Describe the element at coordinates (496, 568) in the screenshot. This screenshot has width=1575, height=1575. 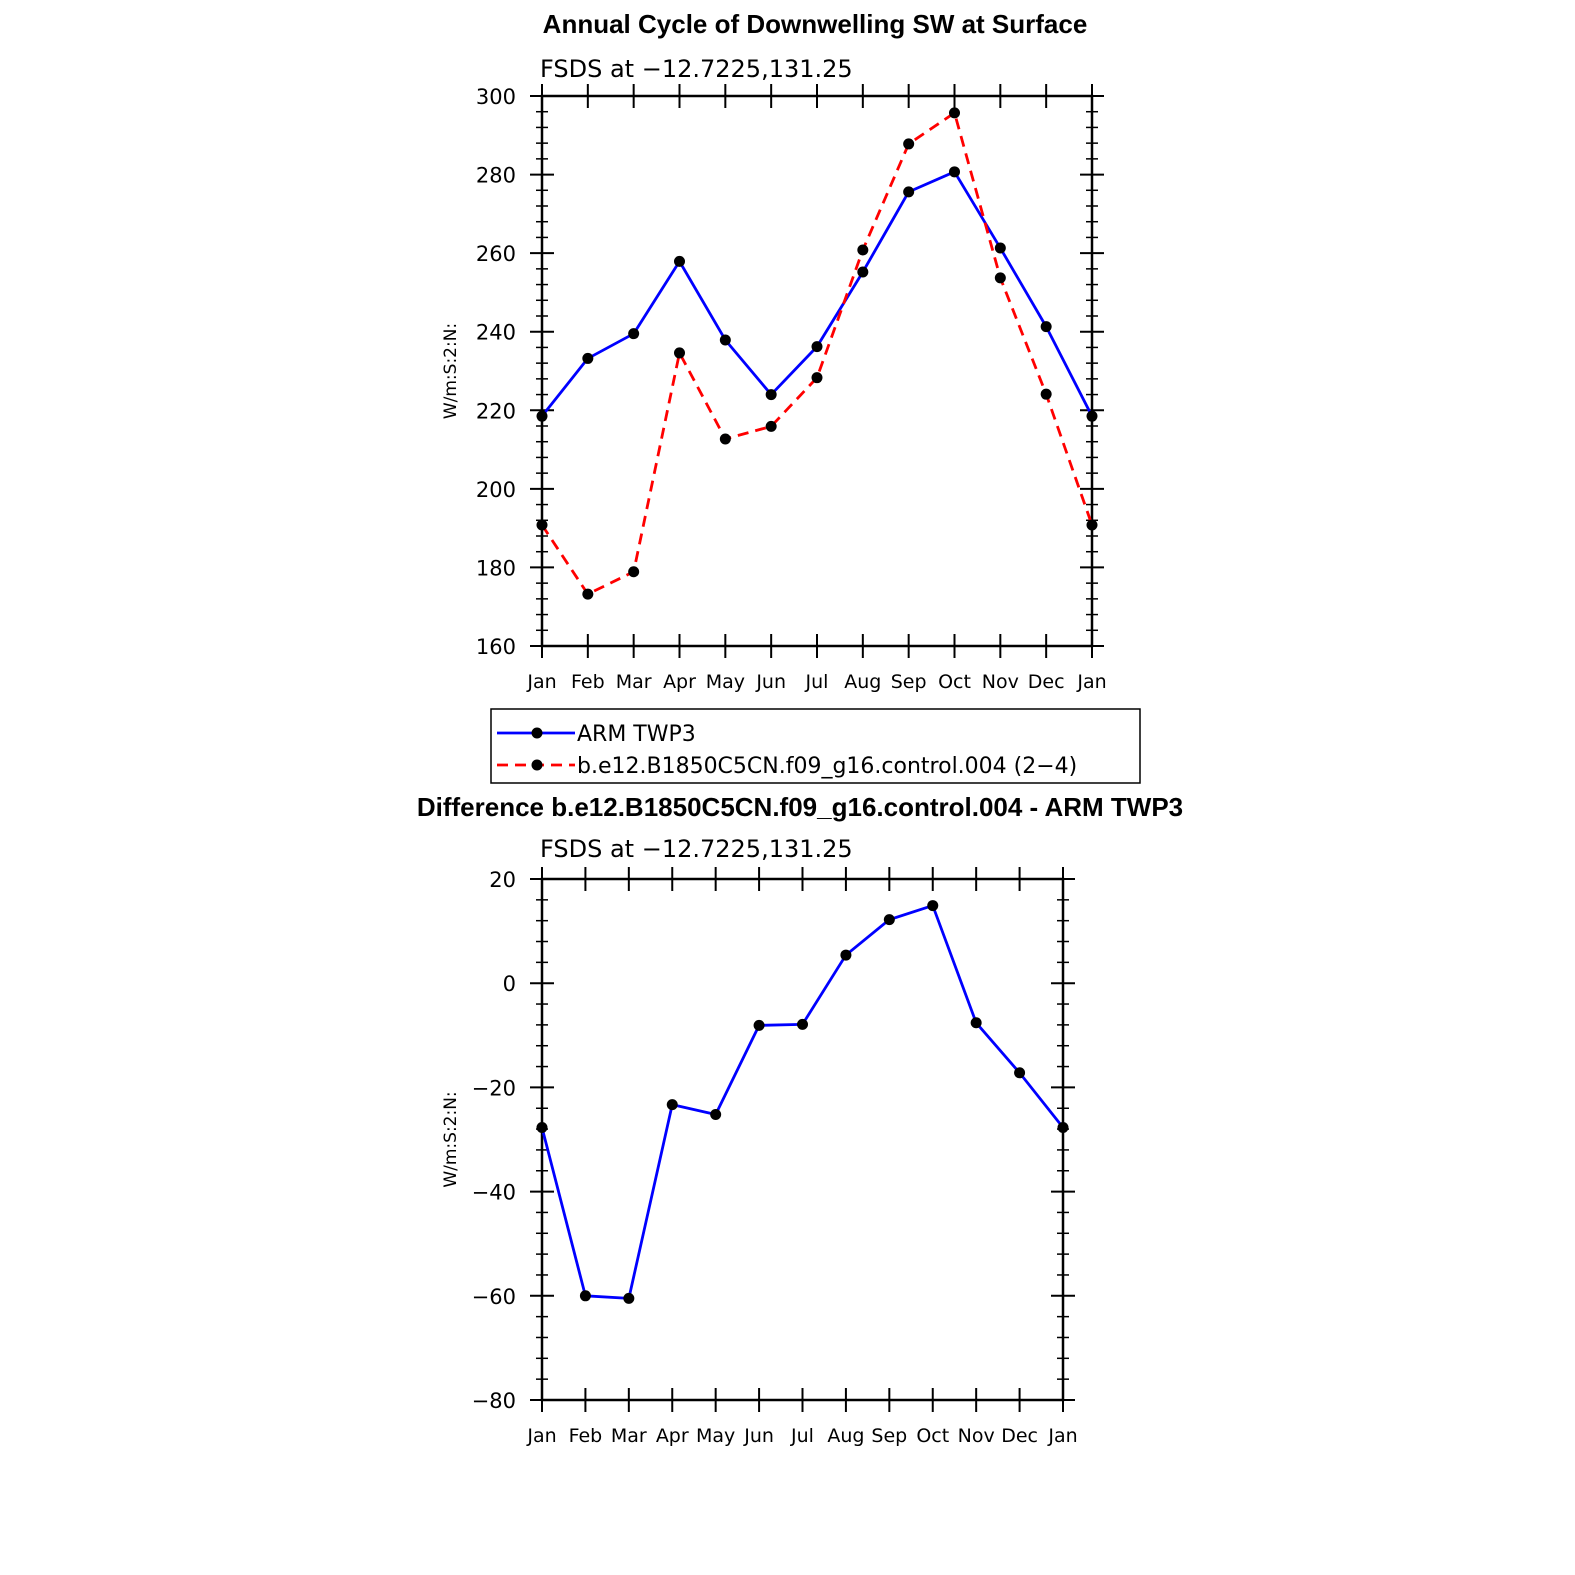
I see `y-tick-label: 180` at that location.